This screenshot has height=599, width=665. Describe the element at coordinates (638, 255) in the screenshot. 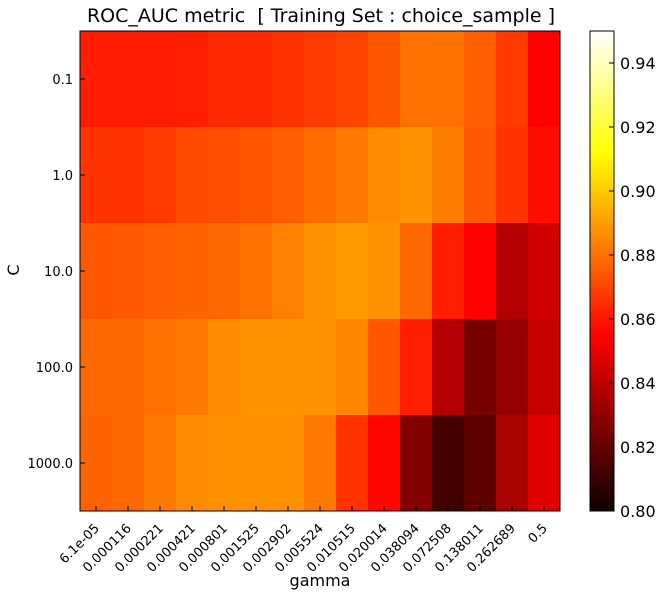

I see `colorbar-tick-label: 0.88` at that location.